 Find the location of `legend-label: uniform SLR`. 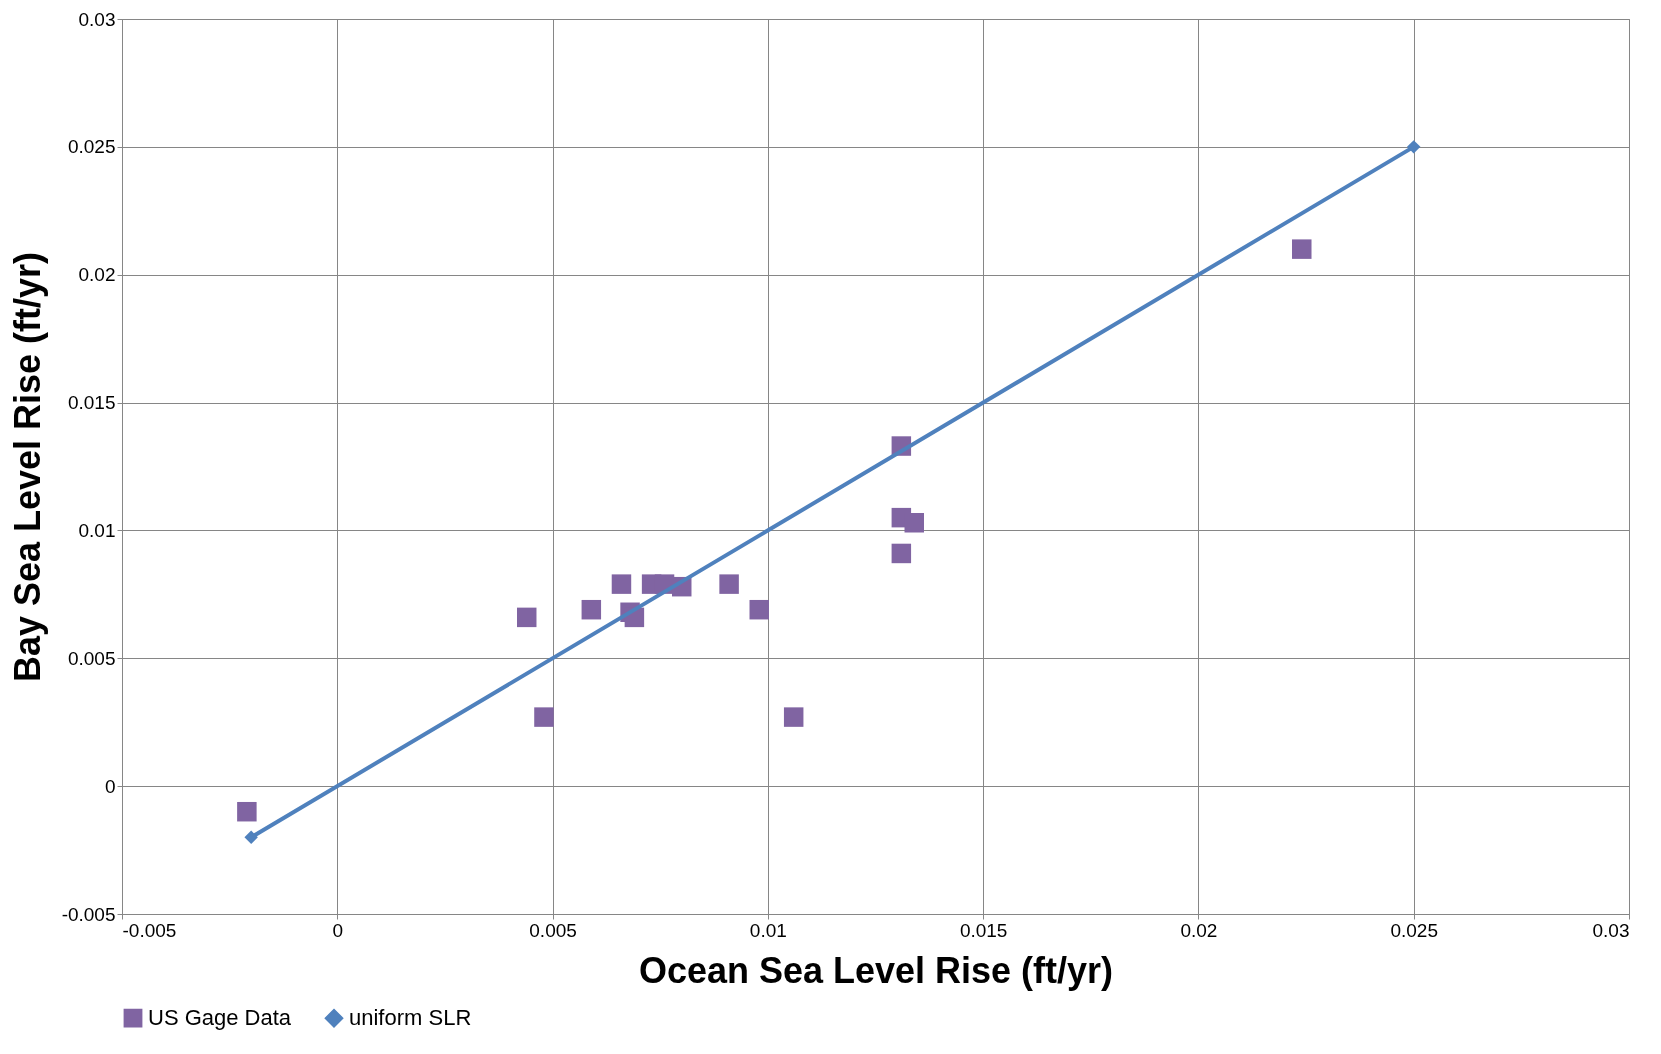

legend-label: uniform SLR is located at coordinates (410, 1018).